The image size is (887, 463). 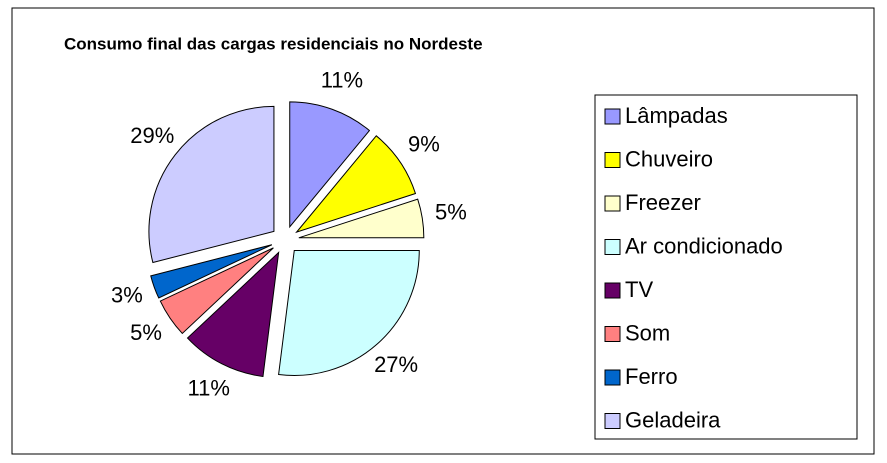 What do you see at coordinates (152, 135) in the screenshot?
I see `data-label: 29%` at bounding box center [152, 135].